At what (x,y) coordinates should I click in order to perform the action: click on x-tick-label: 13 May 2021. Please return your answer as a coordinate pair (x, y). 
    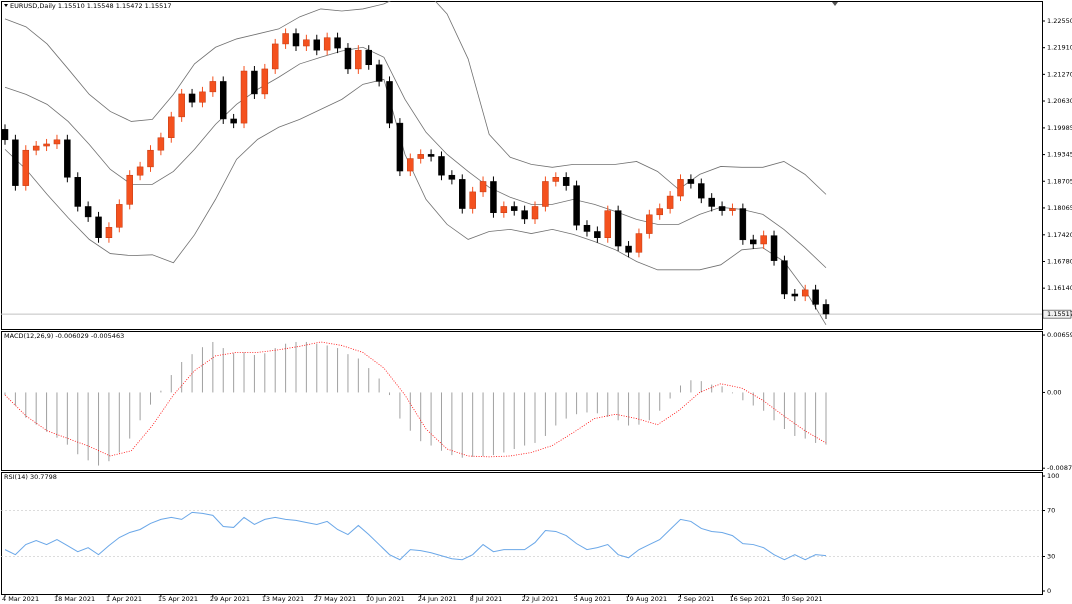
    Looking at the image, I should click on (283, 599).